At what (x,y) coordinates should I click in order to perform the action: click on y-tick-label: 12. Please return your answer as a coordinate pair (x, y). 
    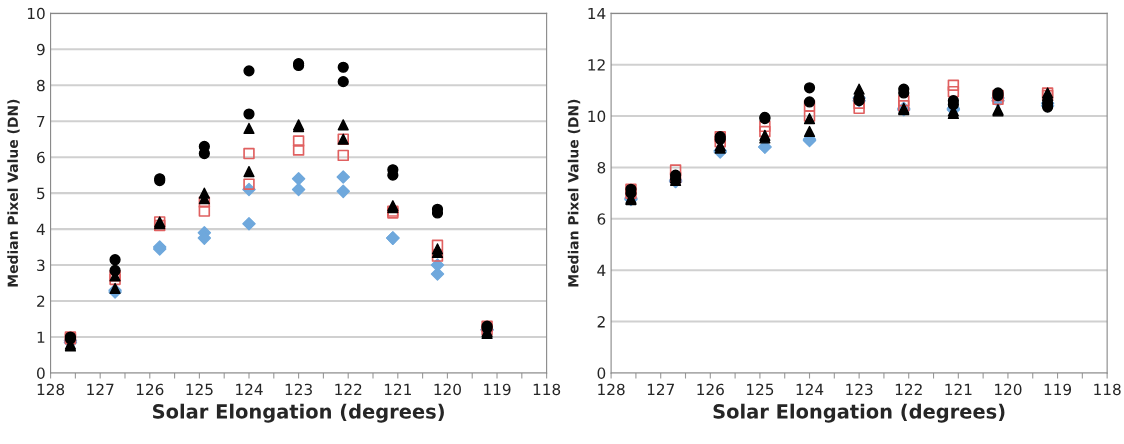
    Looking at the image, I should click on (596, 65).